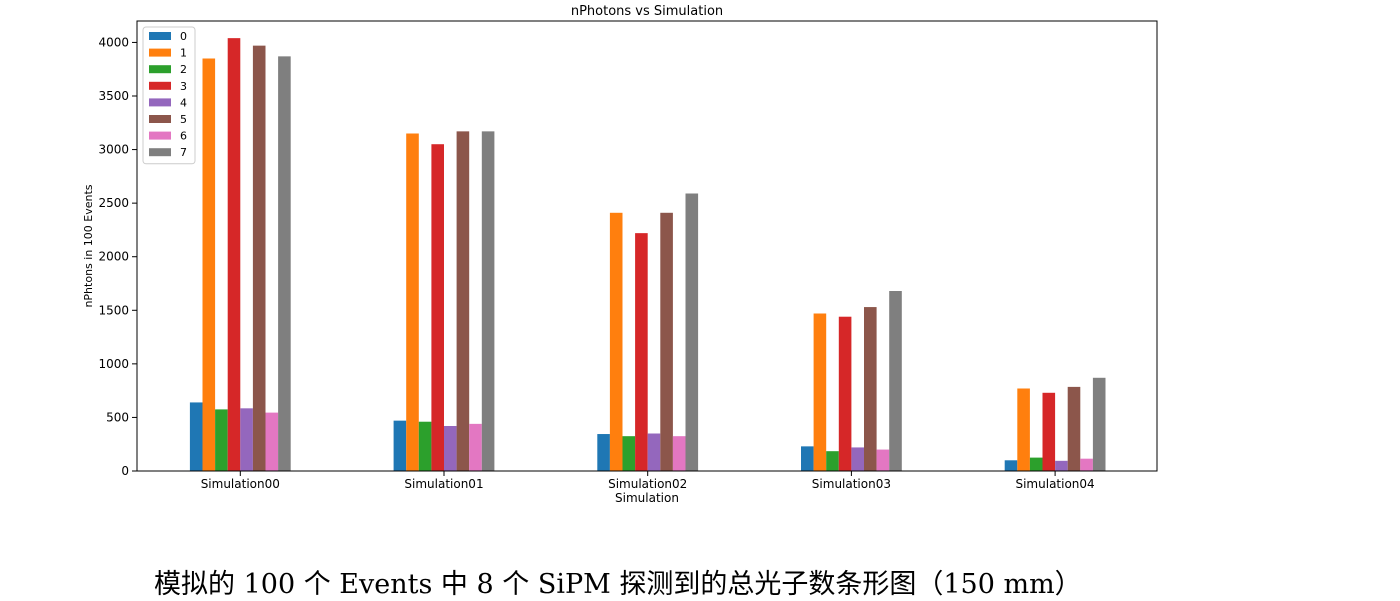 Image resolution: width=1400 pixels, height=601 pixels. I want to click on y-axis: 0 500 1000 1500 2000 2500 3000 3500 4000, so click(117, 256).